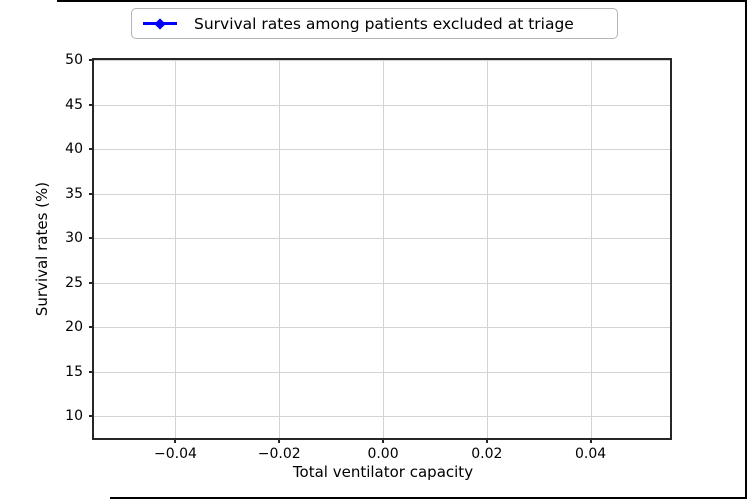 Image resolution: width=747 pixels, height=499 pixels. What do you see at coordinates (74, 149) in the screenshot?
I see `y-tick-label: 40` at bounding box center [74, 149].